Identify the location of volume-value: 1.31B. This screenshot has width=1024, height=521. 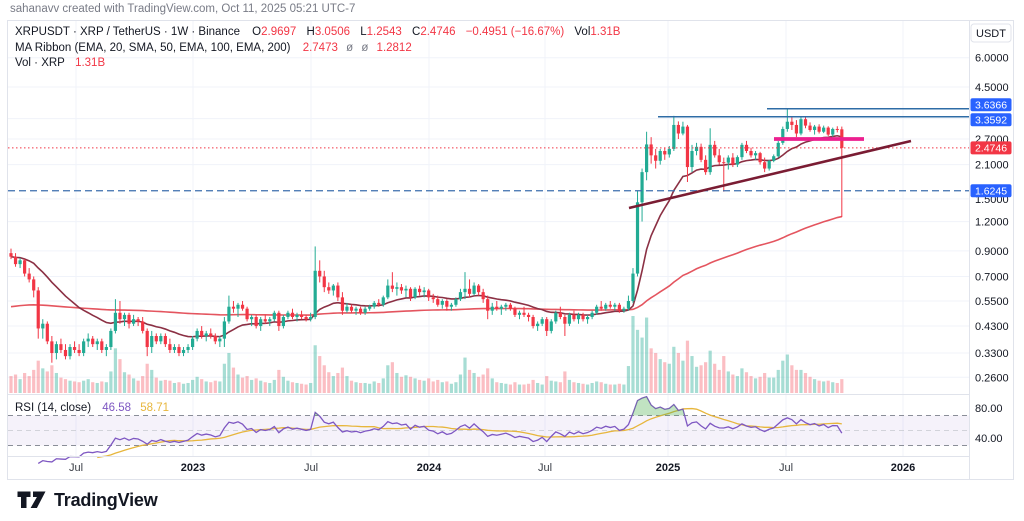
(605, 32).